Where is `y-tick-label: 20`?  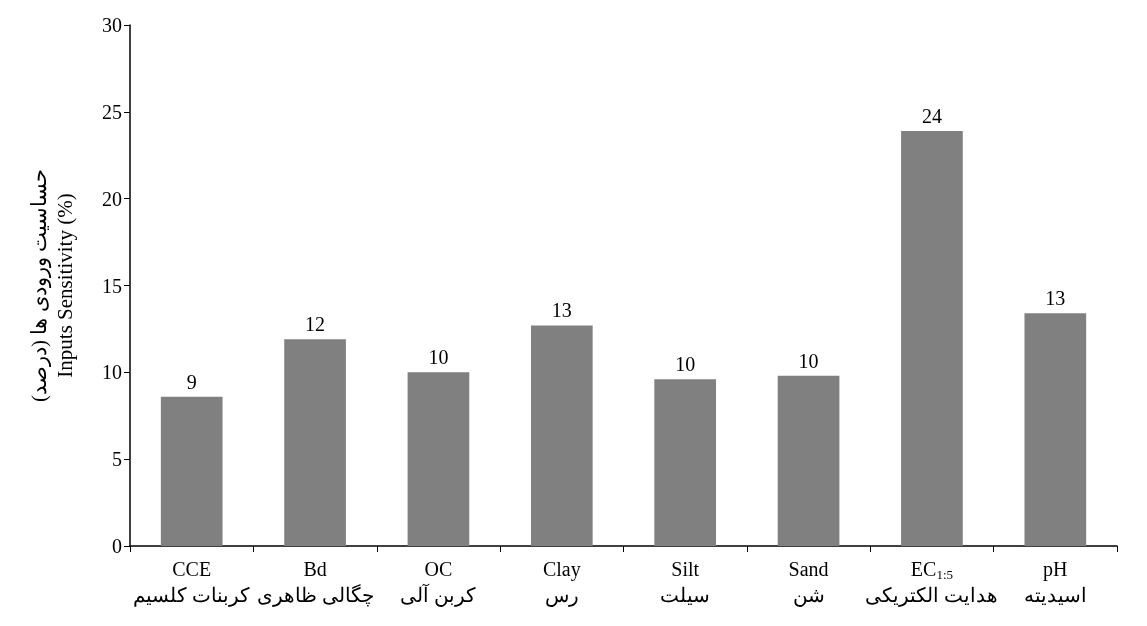
y-tick-label: 20 is located at coordinates (112, 198).